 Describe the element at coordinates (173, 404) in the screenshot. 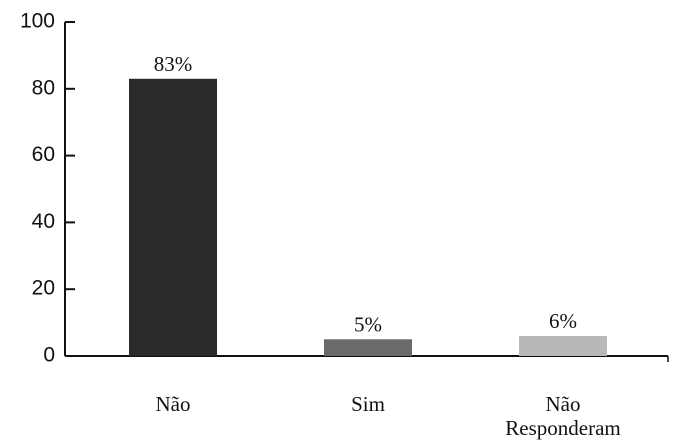

I see `x-tick-label: Não` at that location.